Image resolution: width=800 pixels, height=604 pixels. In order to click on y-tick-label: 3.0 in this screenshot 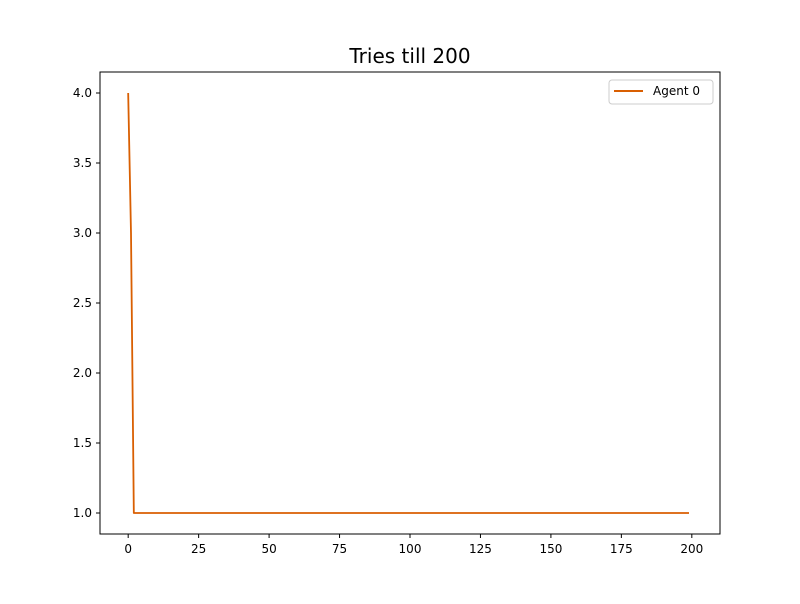, I will do `click(82, 233)`.